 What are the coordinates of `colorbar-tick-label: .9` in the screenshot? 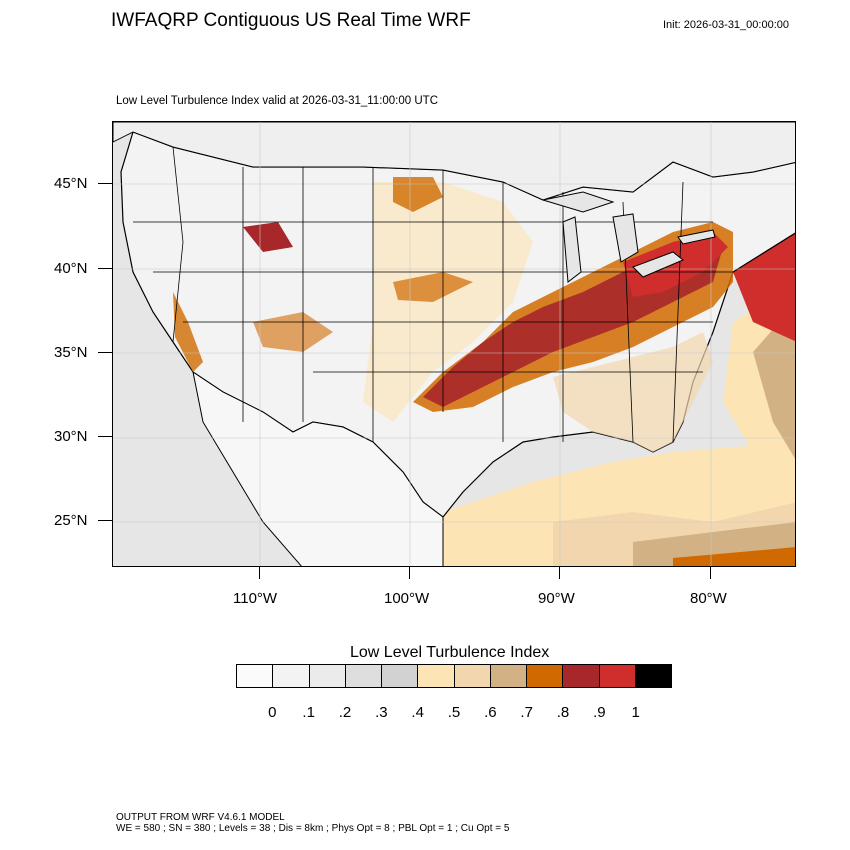 It's located at (599, 712).